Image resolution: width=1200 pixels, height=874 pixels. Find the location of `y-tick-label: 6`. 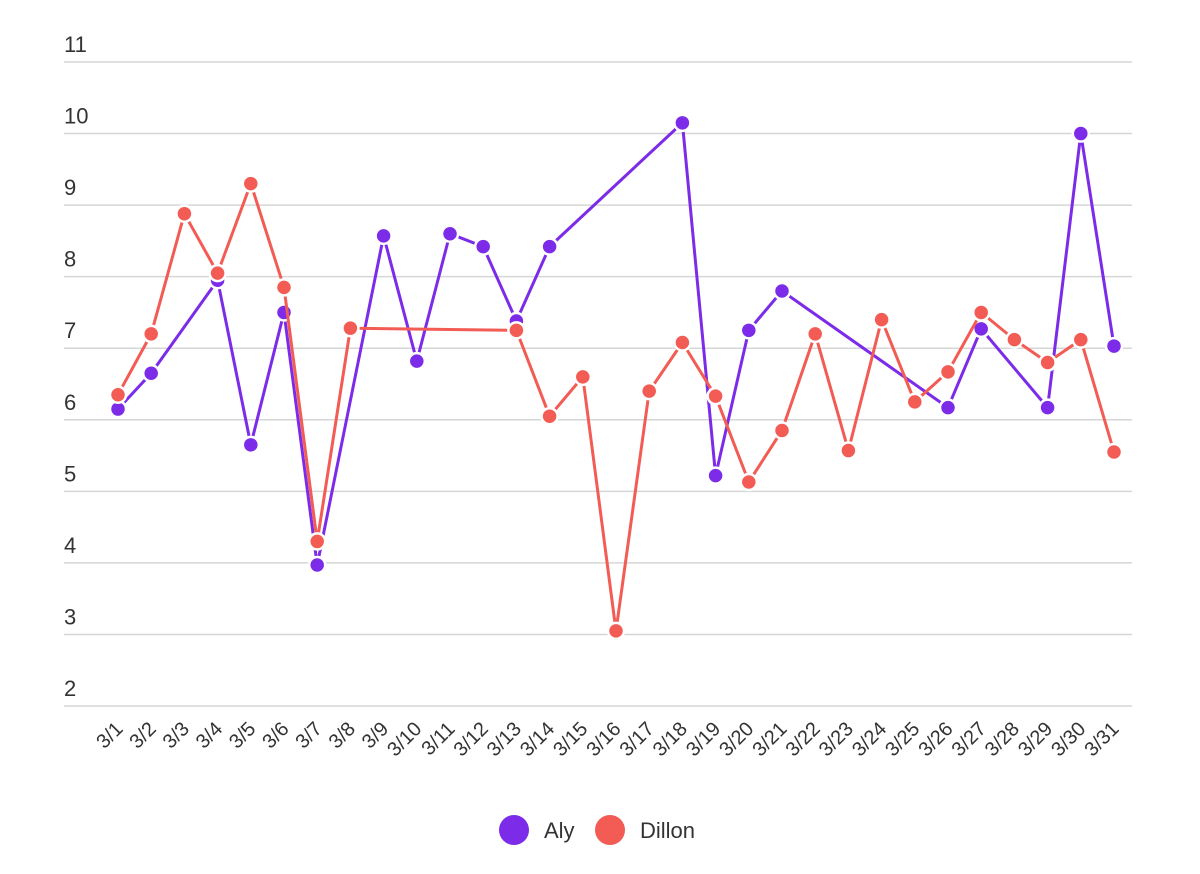

y-tick-label: 6 is located at coordinates (70, 402).